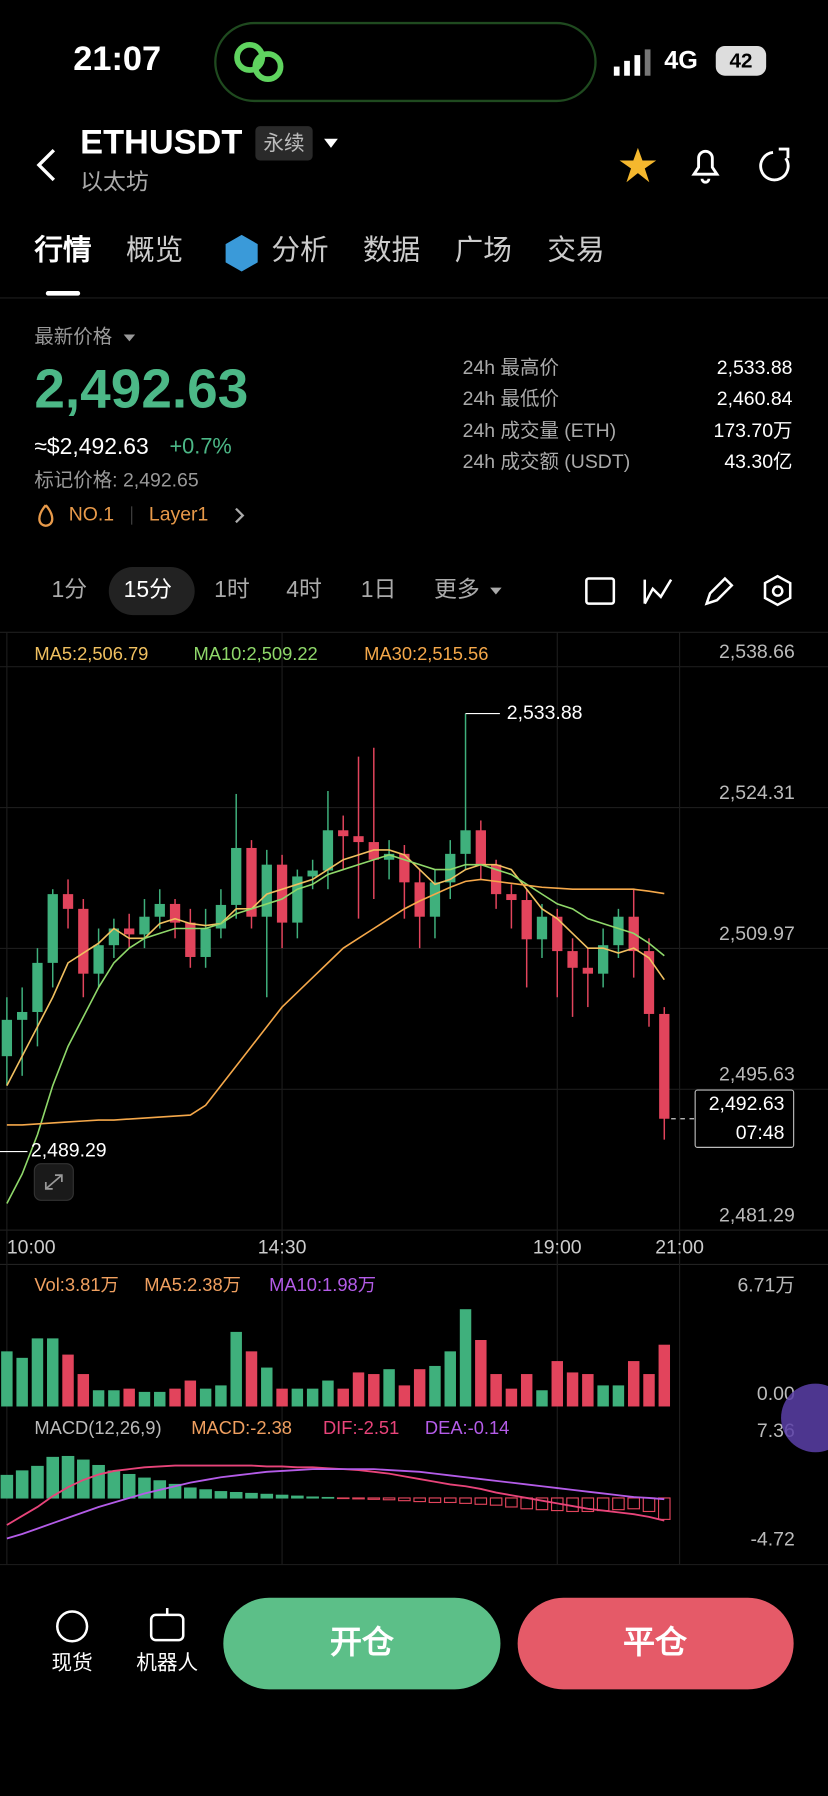 The width and height of the screenshot is (828, 1796). What do you see at coordinates (91, 653) in the screenshot?
I see `legend-entry: MA5:2,506.79` at bounding box center [91, 653].